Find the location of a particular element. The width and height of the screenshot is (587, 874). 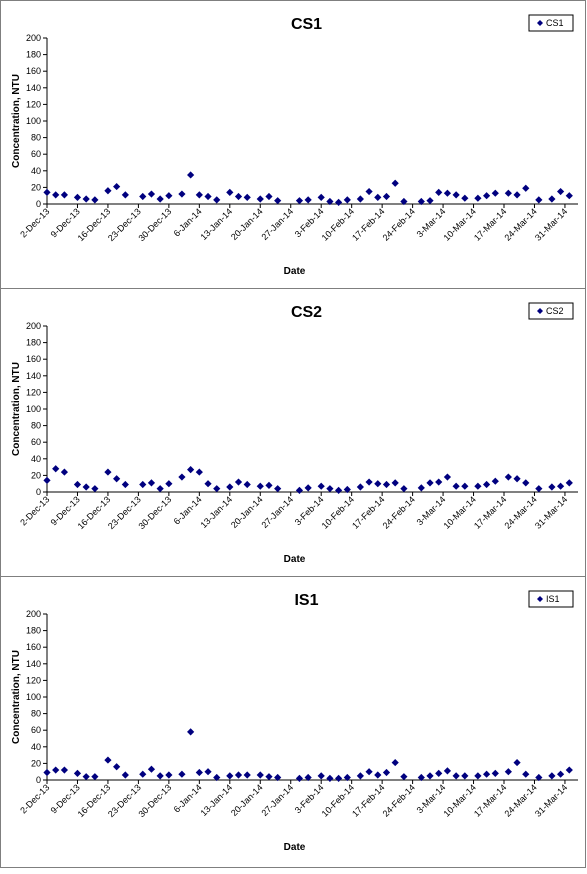

legend: IS1 is located at coordinates (551, 599).